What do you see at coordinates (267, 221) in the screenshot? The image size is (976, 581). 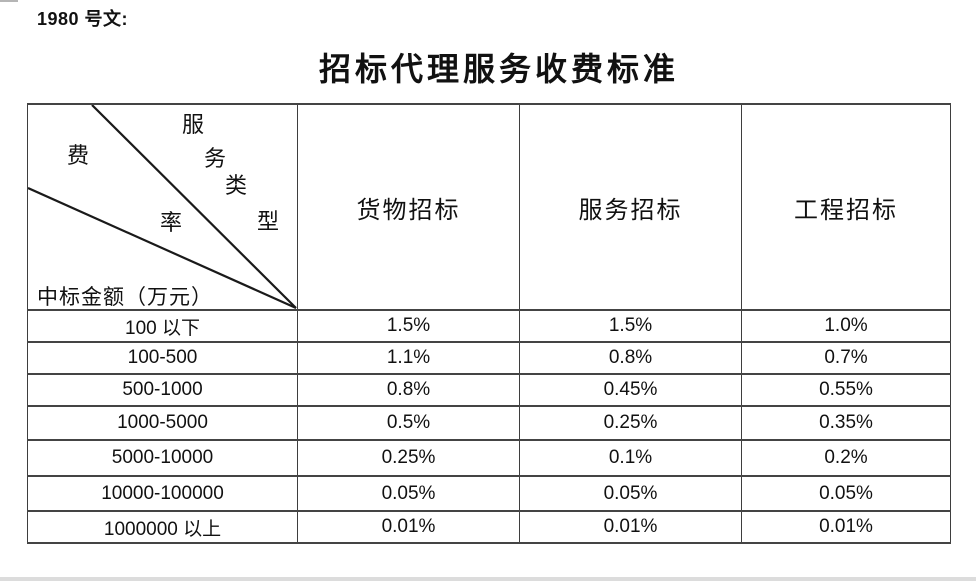 I see `corner-label-service-char-4: 型` at bounding box center [267, 221].